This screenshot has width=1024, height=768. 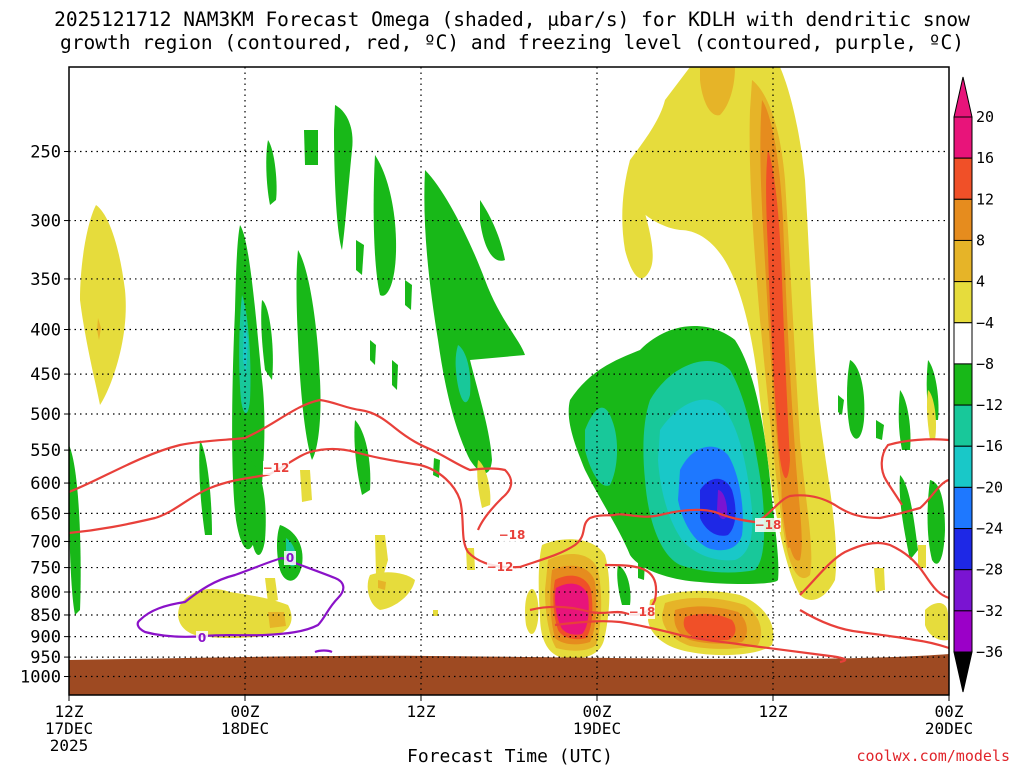 What do you see at coordinates (45, 375) in the screenshot?
I see `y-tick-label: 450` at bounding box center [45, 375].